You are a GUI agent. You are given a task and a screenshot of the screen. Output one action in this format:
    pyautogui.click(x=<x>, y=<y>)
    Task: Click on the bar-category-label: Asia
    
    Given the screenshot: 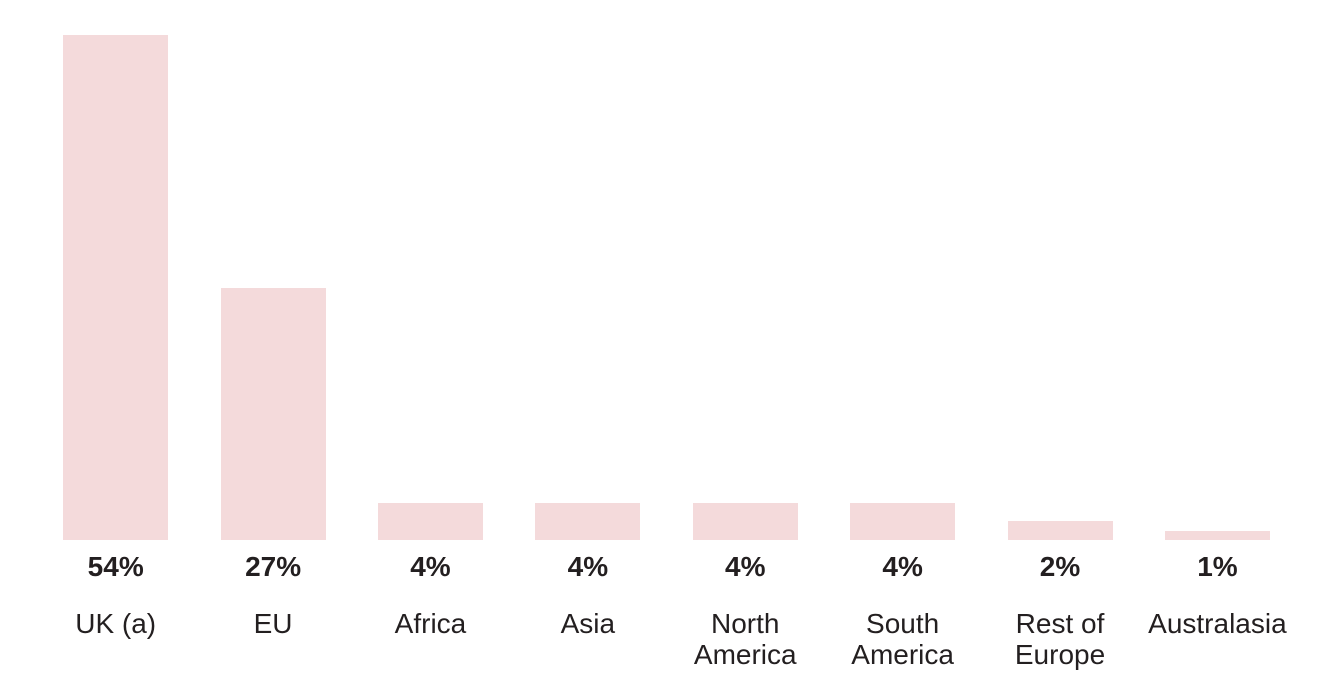 What is the action you would take?
    pyautogui.click(x=588, y=623)
    